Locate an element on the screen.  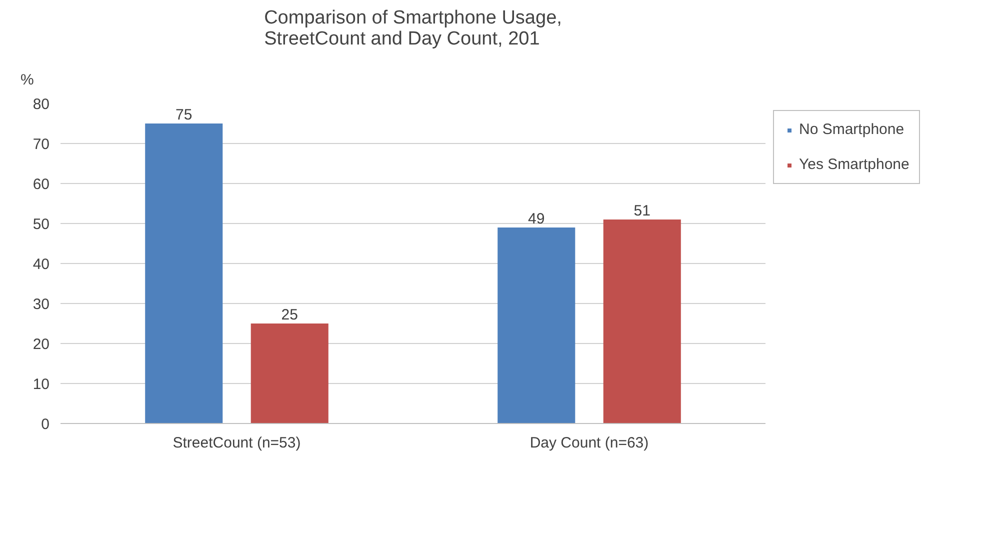
x-tick-label: StreetCount (n=53) is located at coordinates (236, 443).